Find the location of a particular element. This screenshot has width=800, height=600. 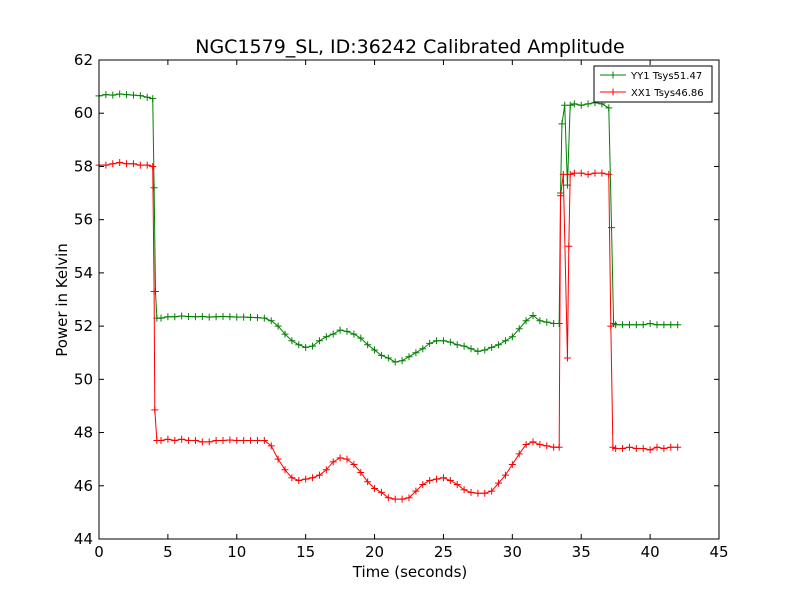

x-tick-label: 45 is located at coordinates (718, 552).